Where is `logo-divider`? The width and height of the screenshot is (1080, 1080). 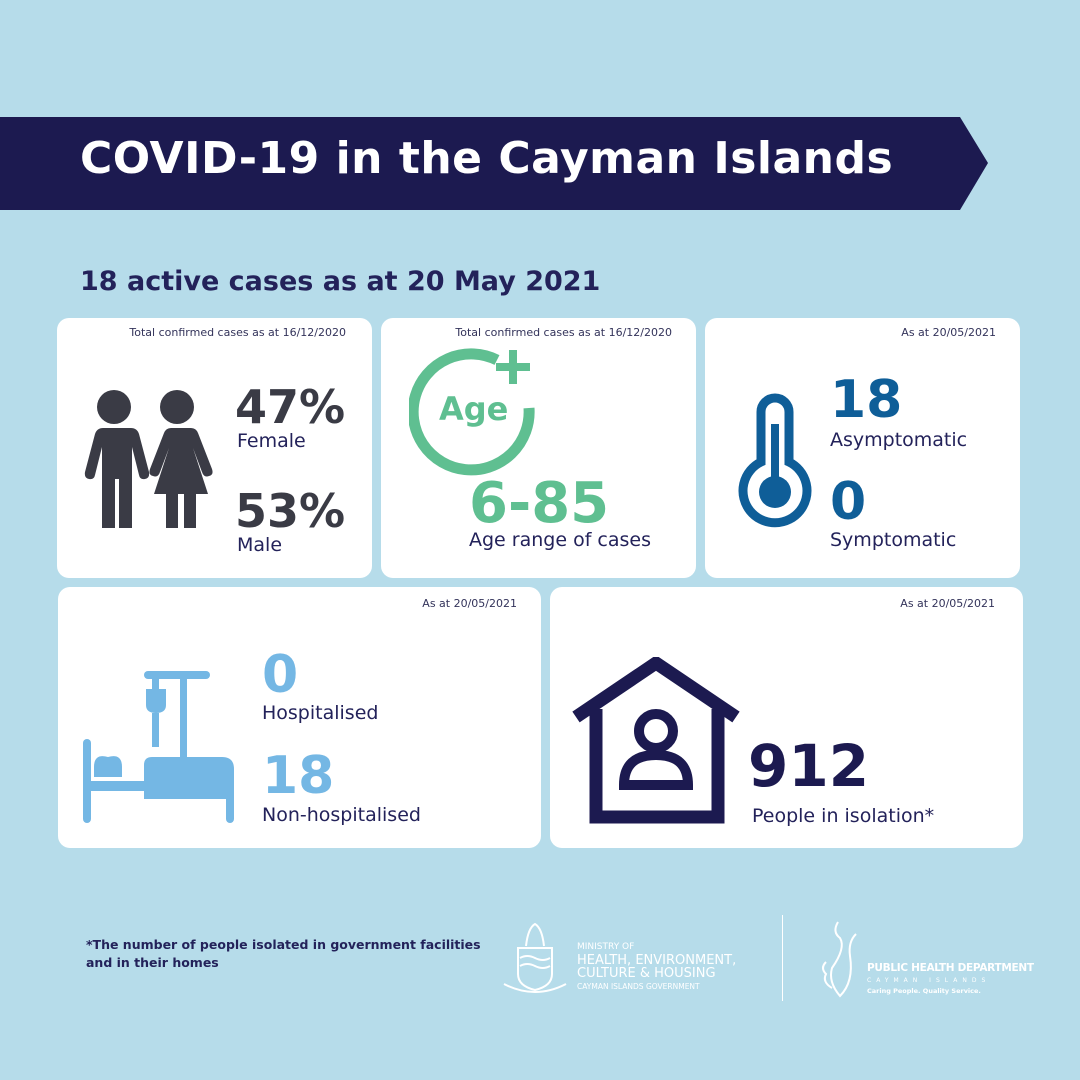 logo-divider is located at coordinates (782, 958).